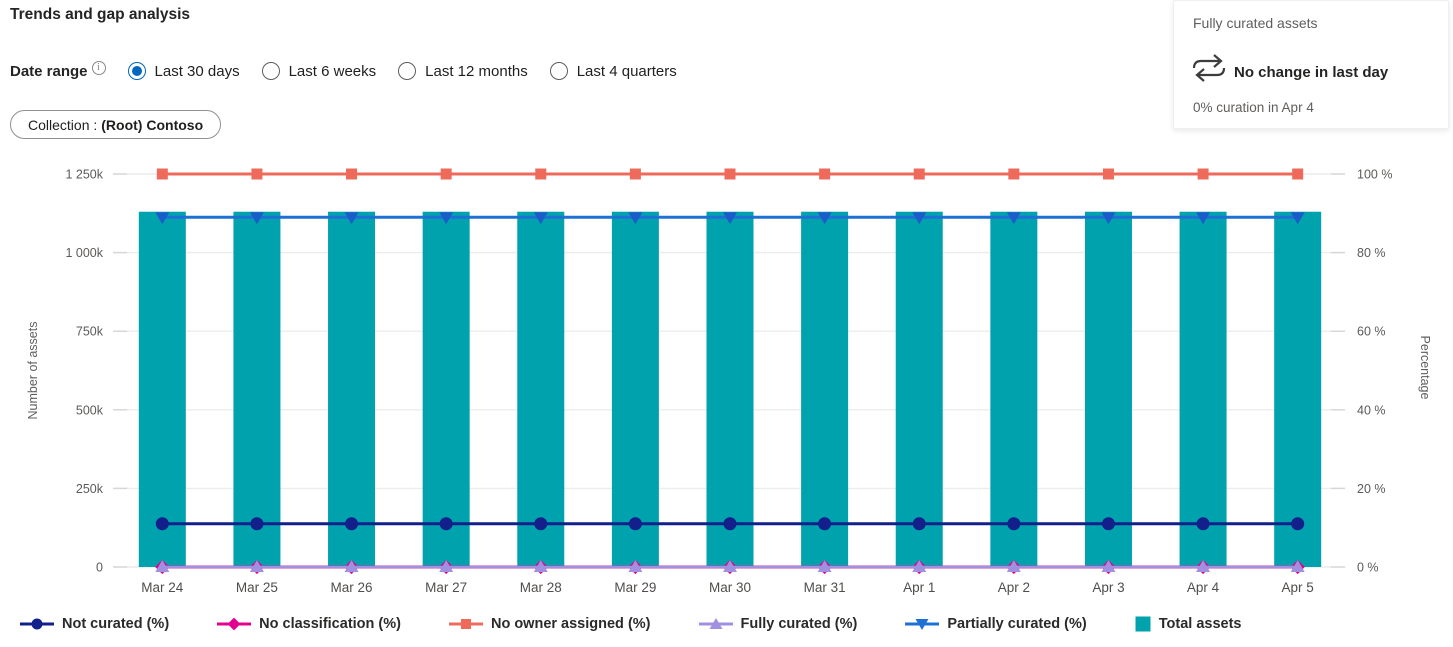  I want to click on y-axis-title-left: Number of assets, so click(33, 371).